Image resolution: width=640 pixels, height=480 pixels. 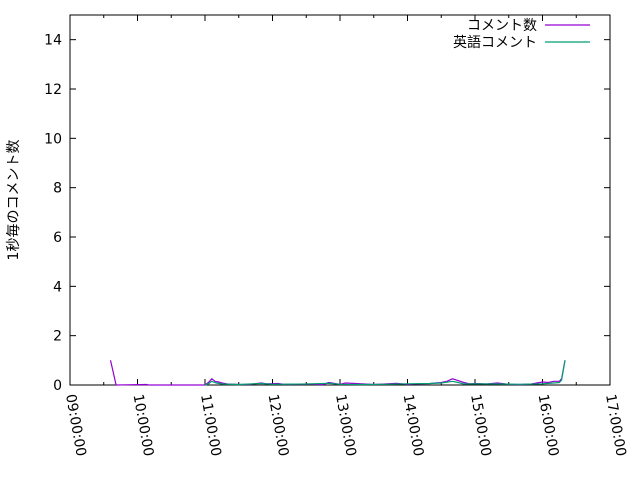 What do you see at coordinates (548, 425) in the screenshot?
I see `x-tick-label: 16:00:00` at bounding box center [548, 425].